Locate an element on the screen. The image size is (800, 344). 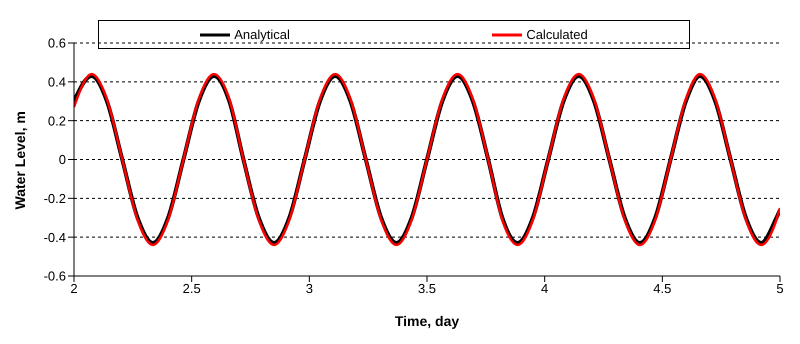
legend-label: Analytical is located at coordinates (262, 34).